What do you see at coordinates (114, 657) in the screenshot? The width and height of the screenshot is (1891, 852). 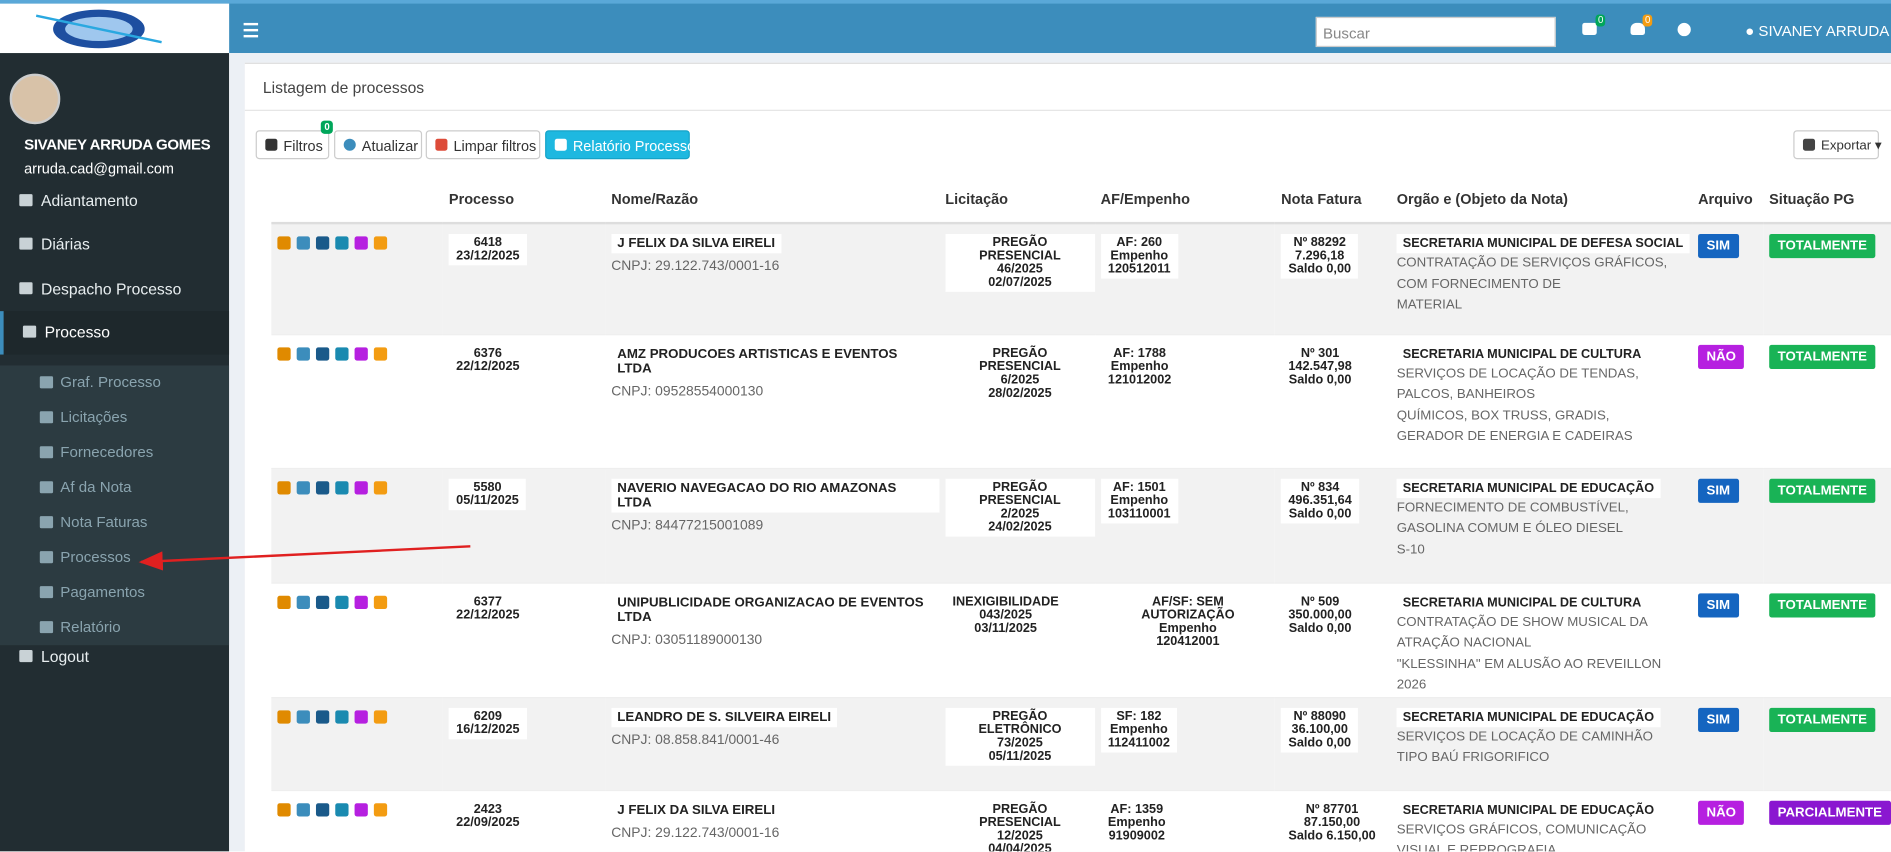 I see `menu-item: Logout` at bounding box center [114, 657].